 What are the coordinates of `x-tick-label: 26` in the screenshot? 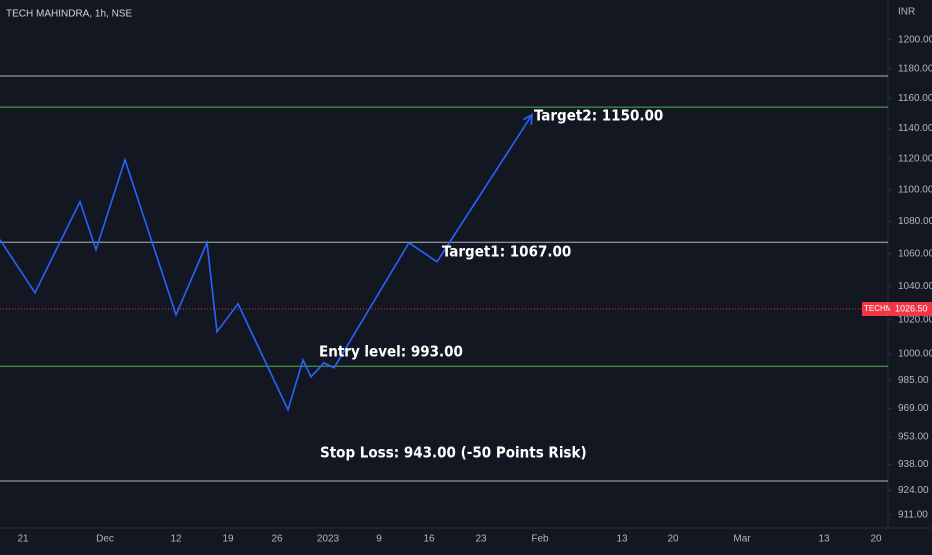 It's located at (277, 539).